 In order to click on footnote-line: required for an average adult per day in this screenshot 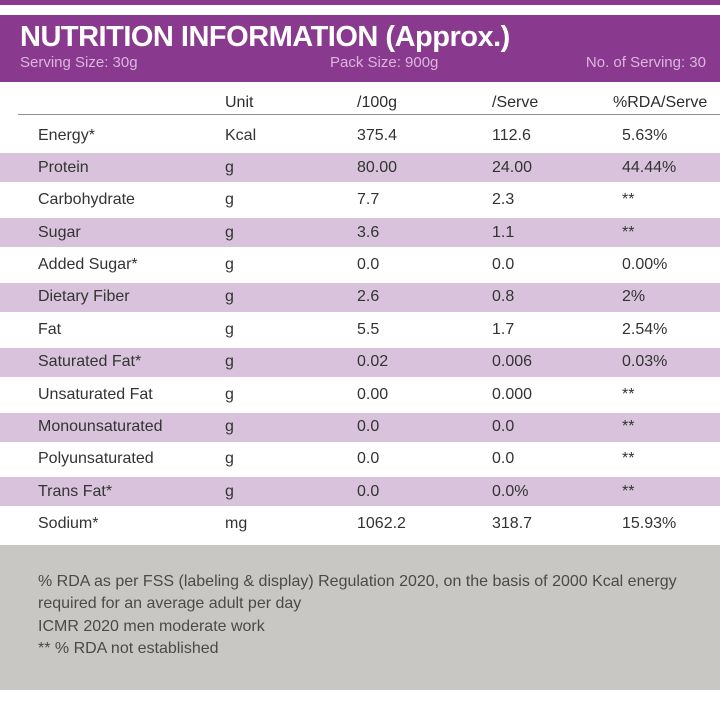, I will do `click(170, 604)`.